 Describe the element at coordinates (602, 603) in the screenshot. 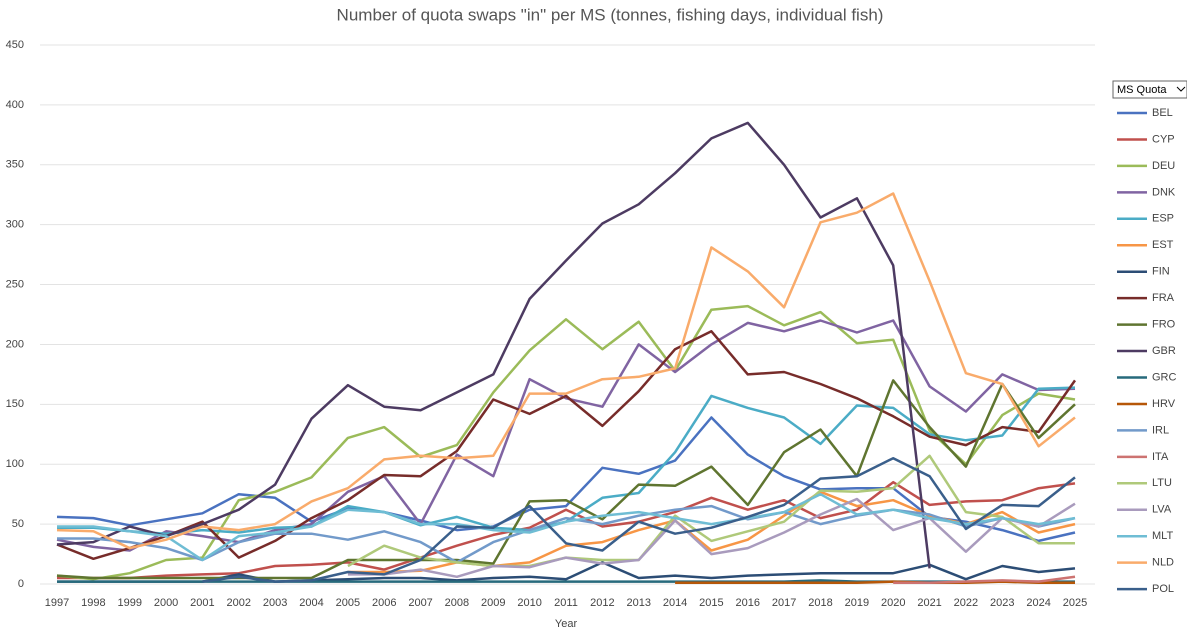

I see `x-tick-label: 2012` at that location.